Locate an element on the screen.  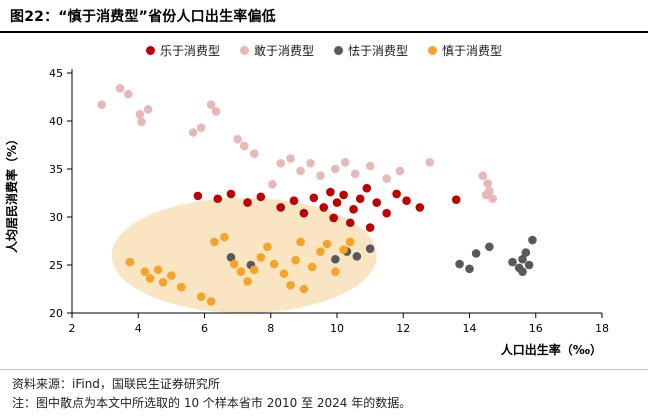
legend-label: 敢于消费型 is located at coordinates (283, 51).